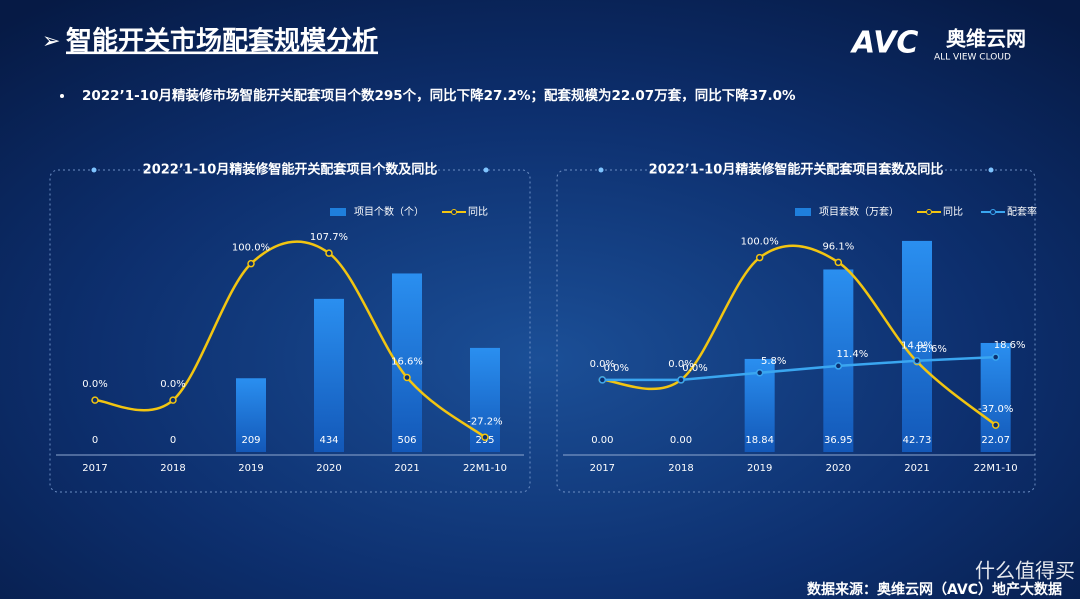 This screenshot has height=599, width=1080. I want to click on logo-name: 奥维云网, so click(986, 39).